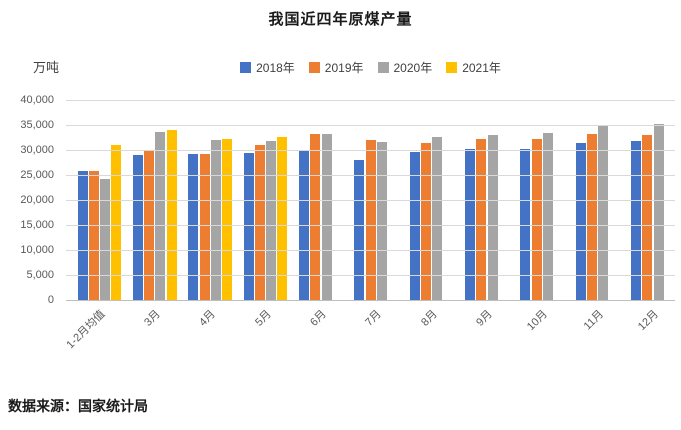 The image size is (681, 430). What do you see at coordinates (647, 217) in the screenshot?
I see `bar-2019年-12月` at bounding box center [647, 217].